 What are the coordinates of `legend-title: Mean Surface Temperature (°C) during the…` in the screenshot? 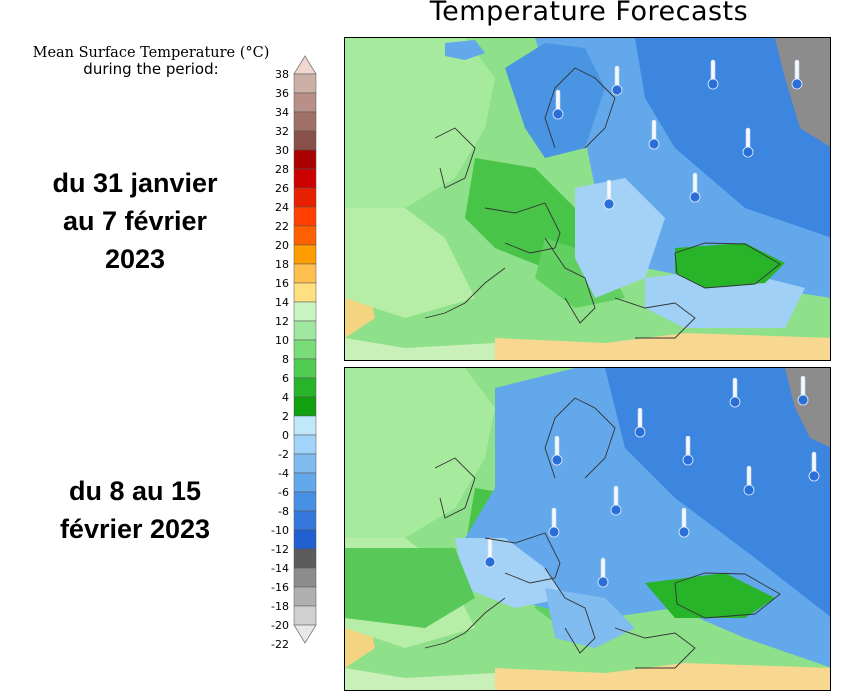 It's located at (151, 61).